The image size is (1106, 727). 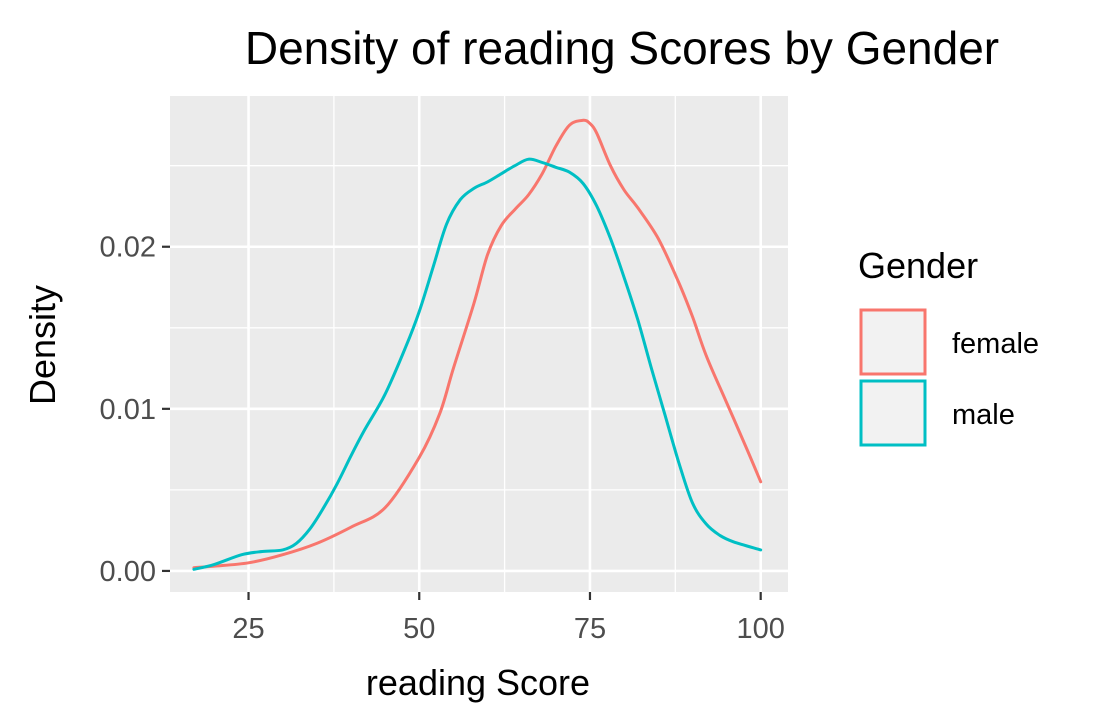 I want to click on y-tick-label: 0.02, so click(x=128, y=248).